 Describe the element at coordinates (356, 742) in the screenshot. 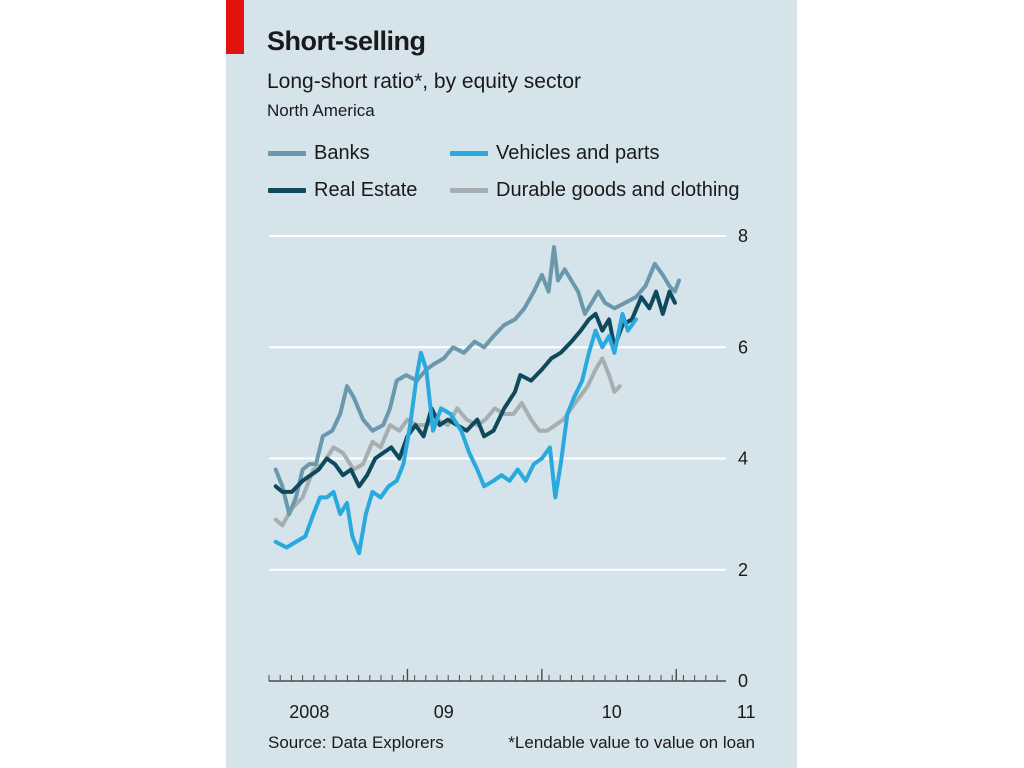

I see `source-note: Source: Data Explorers` at that location.